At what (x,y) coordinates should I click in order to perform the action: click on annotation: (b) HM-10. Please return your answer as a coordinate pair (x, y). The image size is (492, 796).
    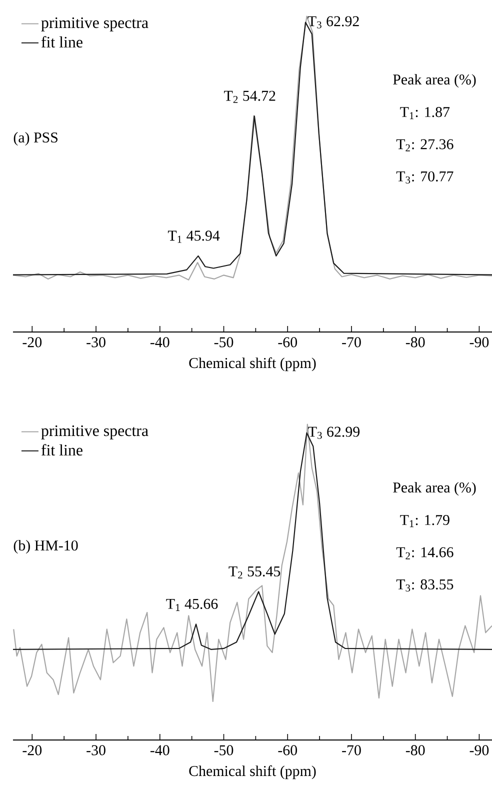
    Looking at the image, I should click on (46, 547).